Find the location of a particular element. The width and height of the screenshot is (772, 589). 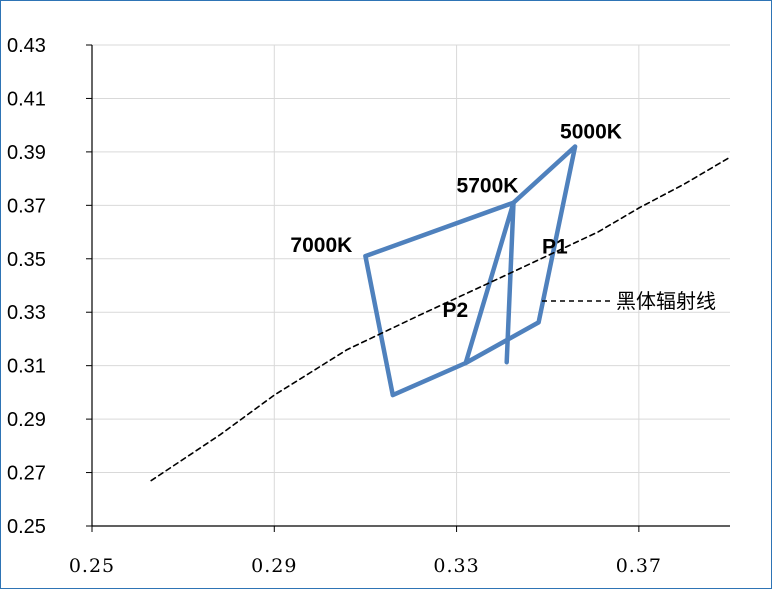

legend: 黑体辐射线 is located at coordinates (629, 301).